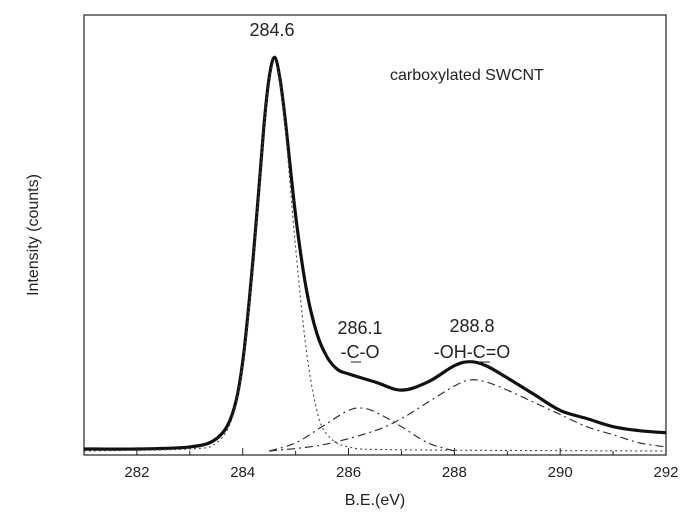 Image resolution: width=687 pixels, height=524 pixels. I want to click on peak-label-288-8: 288.8, so click(471, 326).